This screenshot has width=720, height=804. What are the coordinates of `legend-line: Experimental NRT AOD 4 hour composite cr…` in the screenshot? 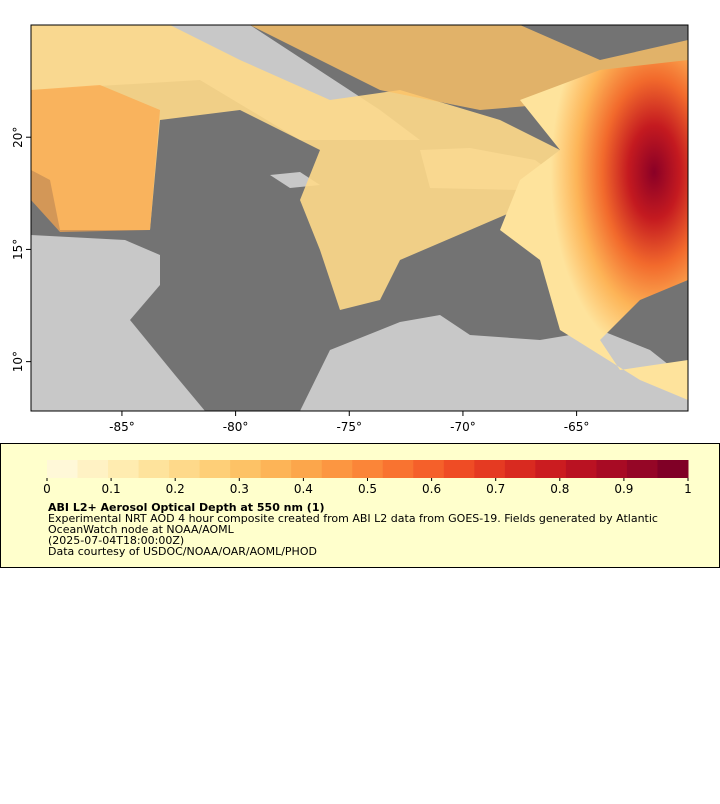 It's located at (353, 518).